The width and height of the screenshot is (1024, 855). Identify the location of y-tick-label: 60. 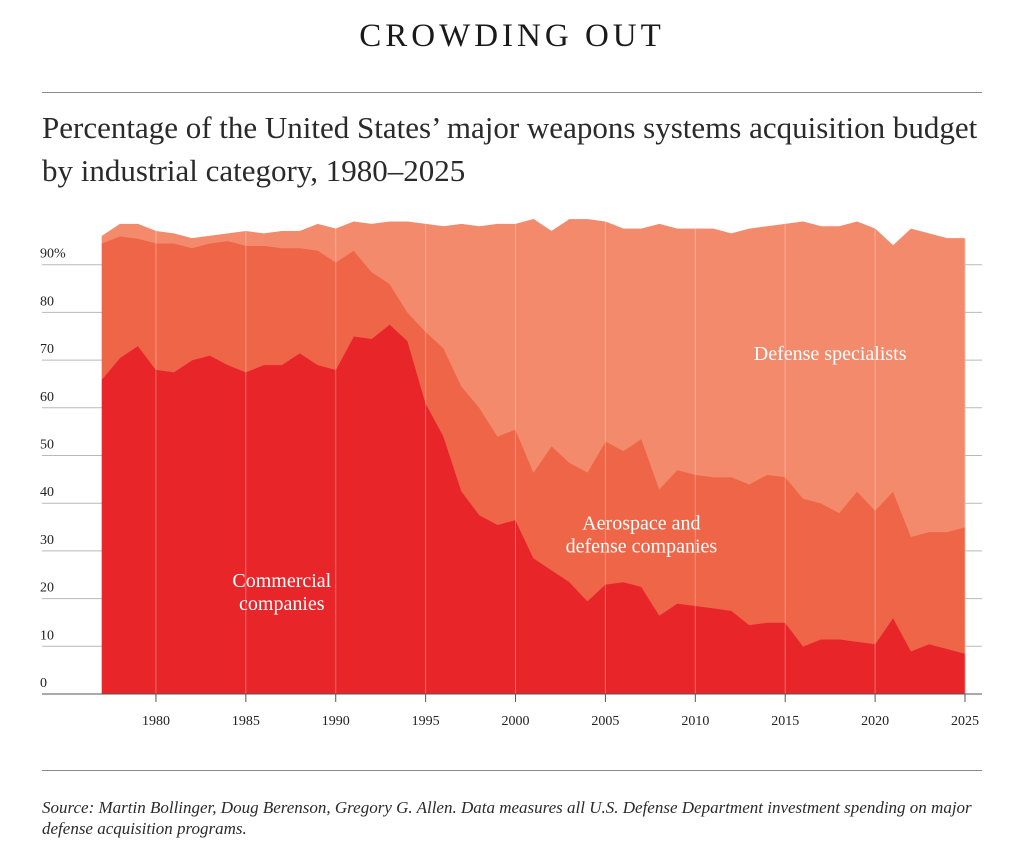
(47, 397).